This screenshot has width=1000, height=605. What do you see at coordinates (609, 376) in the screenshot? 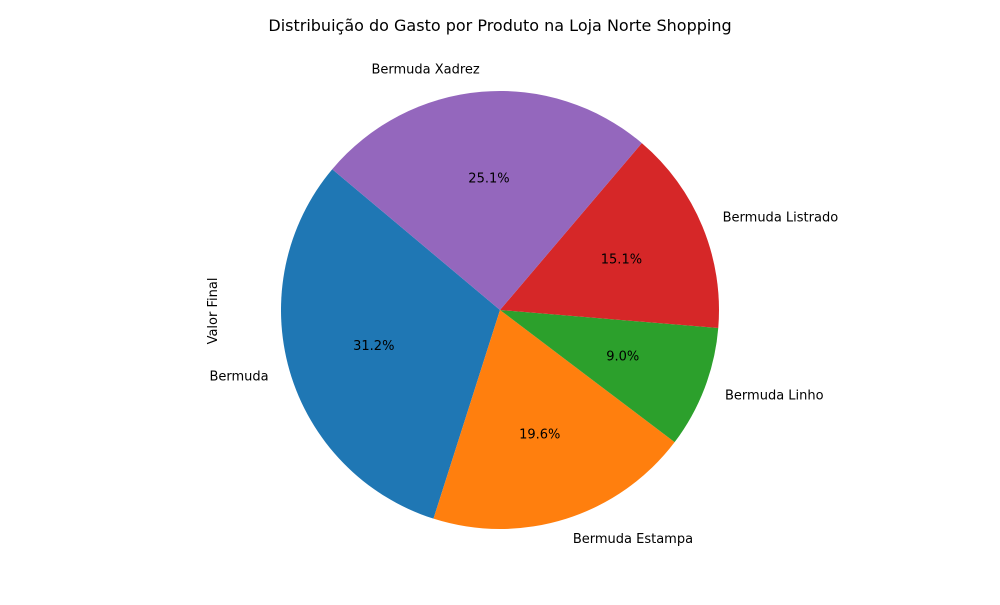
I see `pie-slice-bermuda-linho` at bounding box center [609, 376].